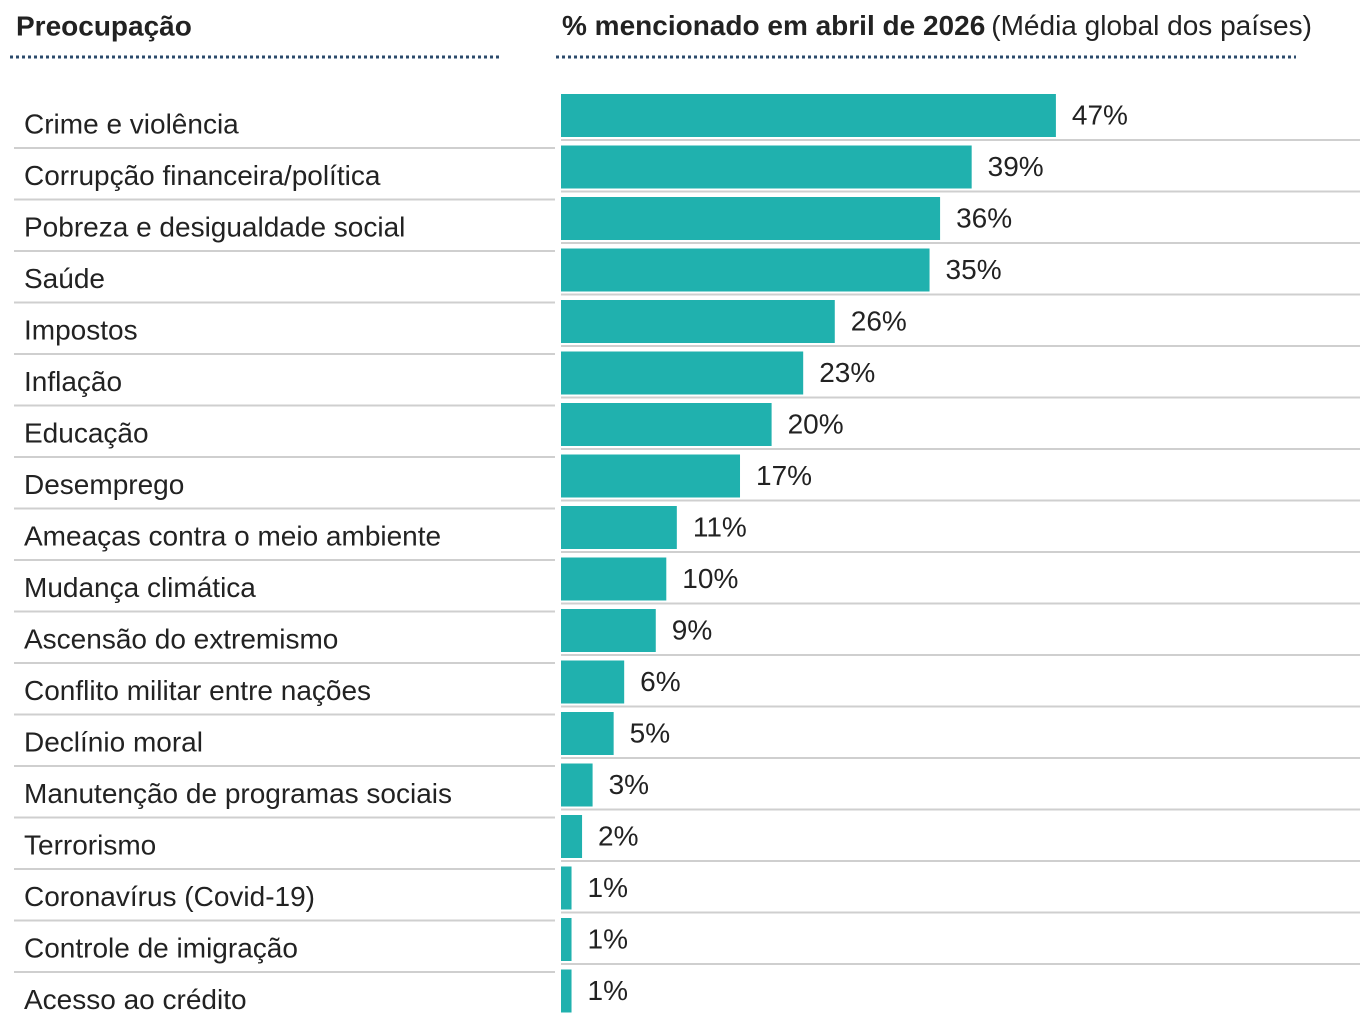  What do you see at coordinates (1016, 166) in the screenshot?
I see `value-label: 39%` at bounding box center [1016, 166].